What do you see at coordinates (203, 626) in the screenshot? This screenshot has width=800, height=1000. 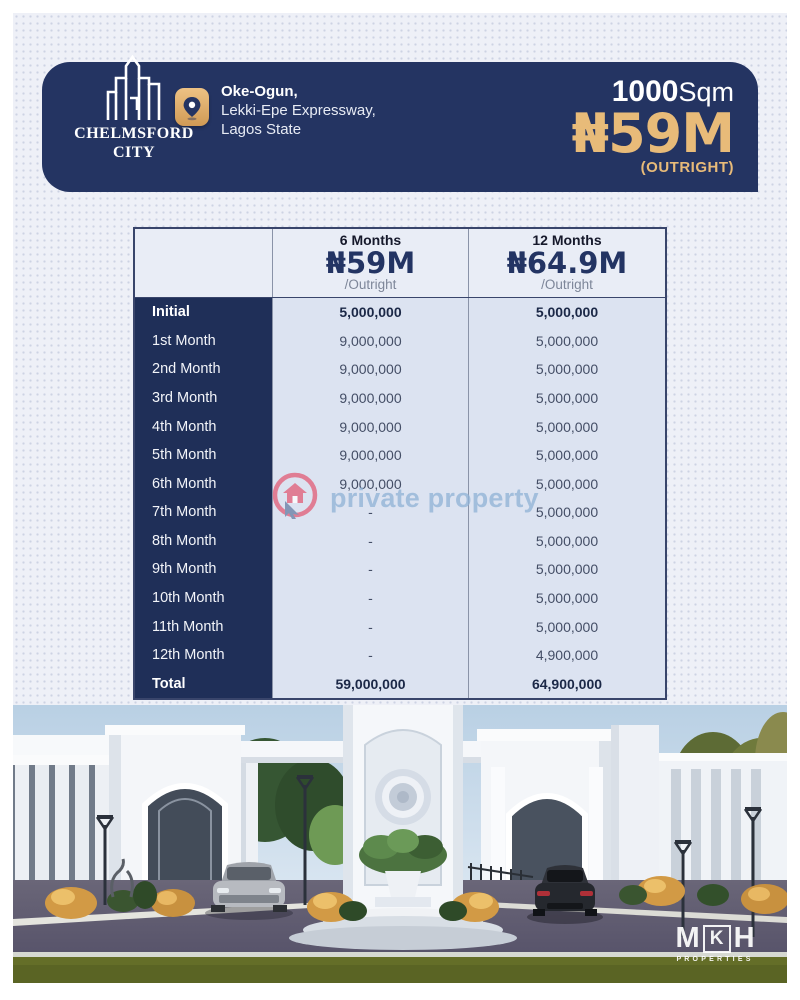 I see `row-label: 11th Month` at bounding box center [203, 626].